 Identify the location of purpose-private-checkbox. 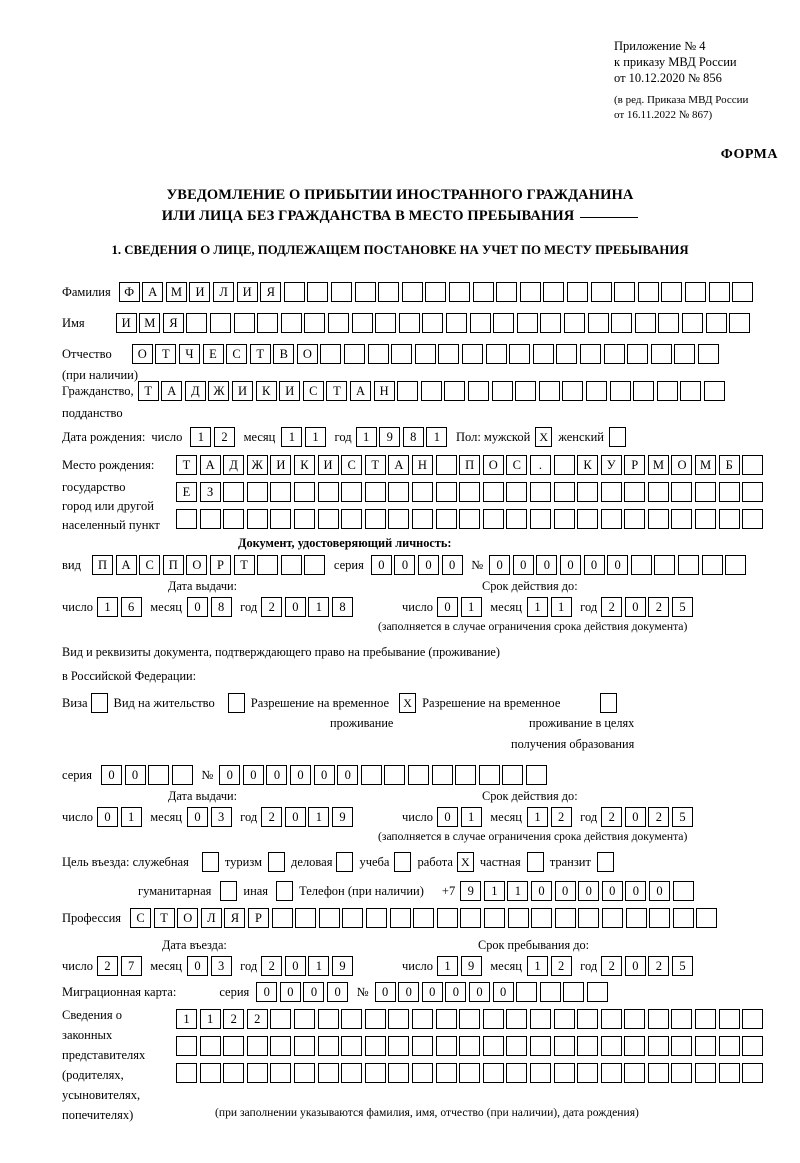
(535, 862).